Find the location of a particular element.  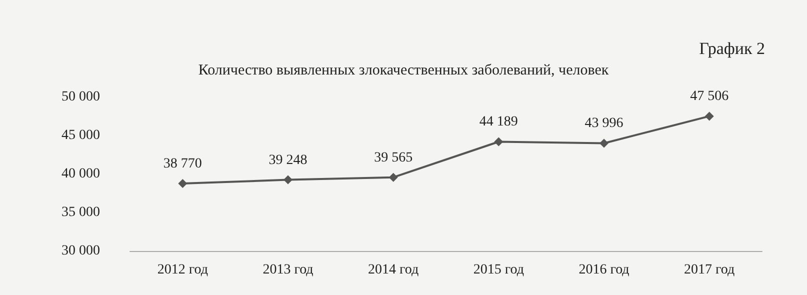

x-tick-label: 2015 год is located at coordinates (498, 270).